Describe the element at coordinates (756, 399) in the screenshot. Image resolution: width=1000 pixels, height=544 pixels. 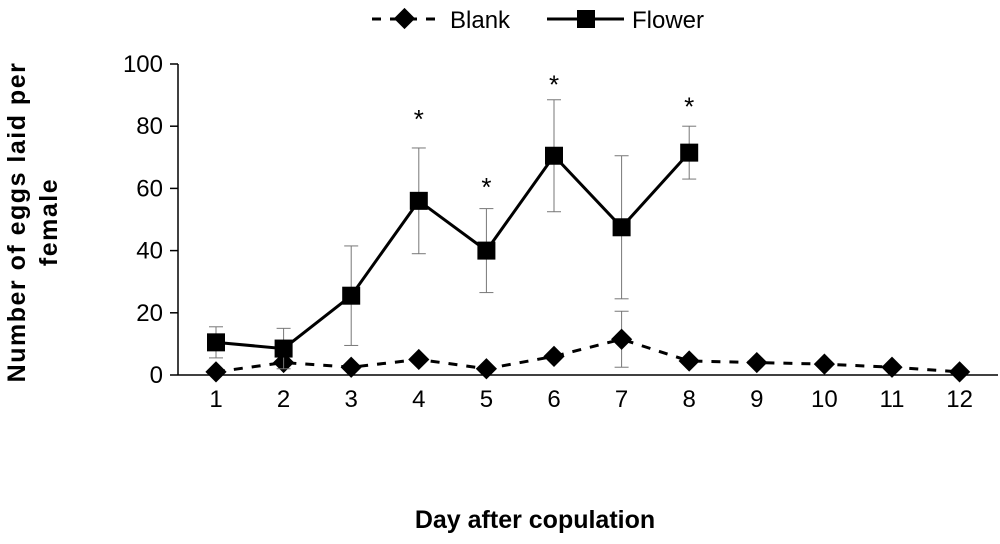
I see `x-tick-label: 9` at that location.